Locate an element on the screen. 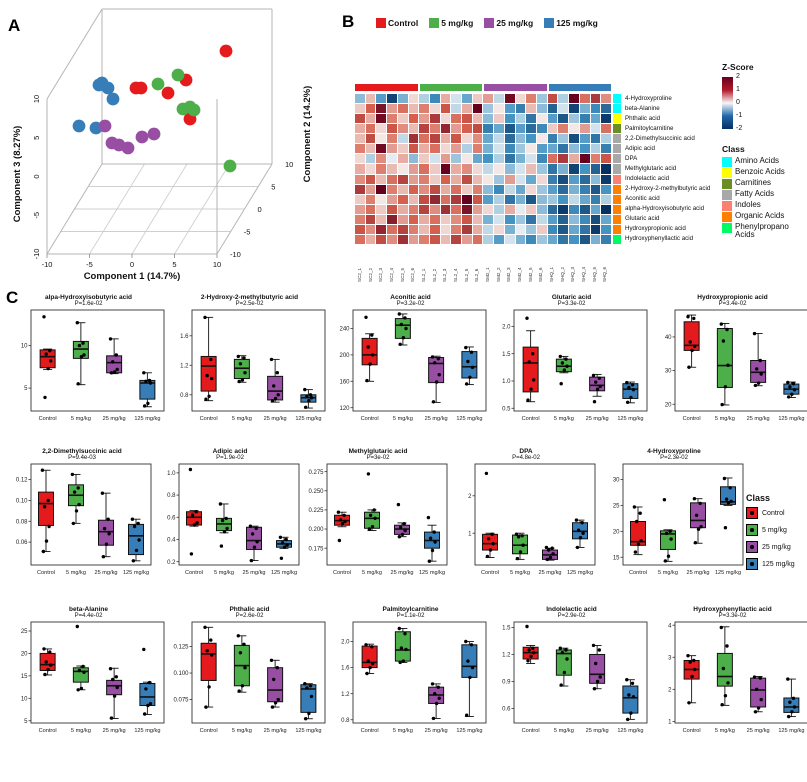  boxplot-pvalue: P=2.3e-02 is located at coordinates (674, 458).